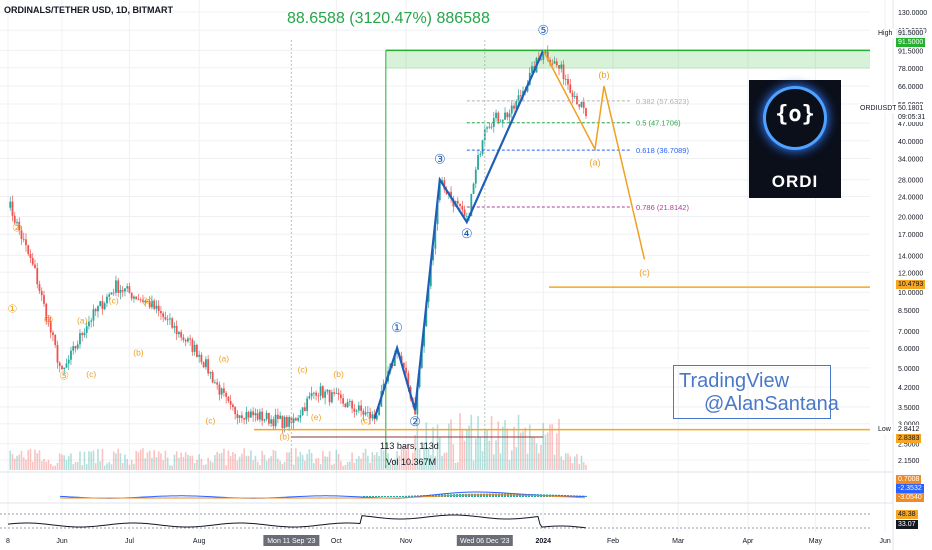  I want to click on price-tick-3: 78.0000, so click(910, 69).